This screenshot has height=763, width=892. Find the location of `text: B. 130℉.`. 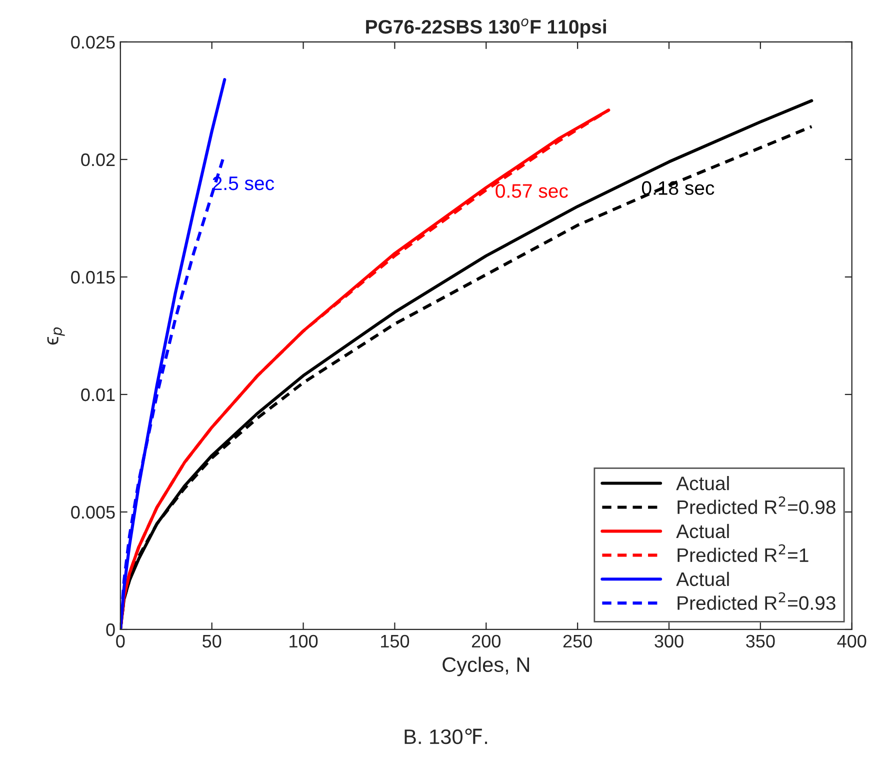

text: B. 130℉. is located at coordinates (446, 736).